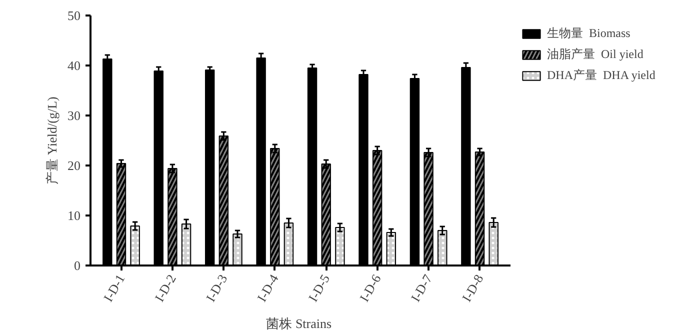 Image resolution: width=700 pixels, height=335 pixels. What do you see at coordinates (74, 215) in the screenshot?
I see `y-tick-label: 10` at bounding box center [74, 215].